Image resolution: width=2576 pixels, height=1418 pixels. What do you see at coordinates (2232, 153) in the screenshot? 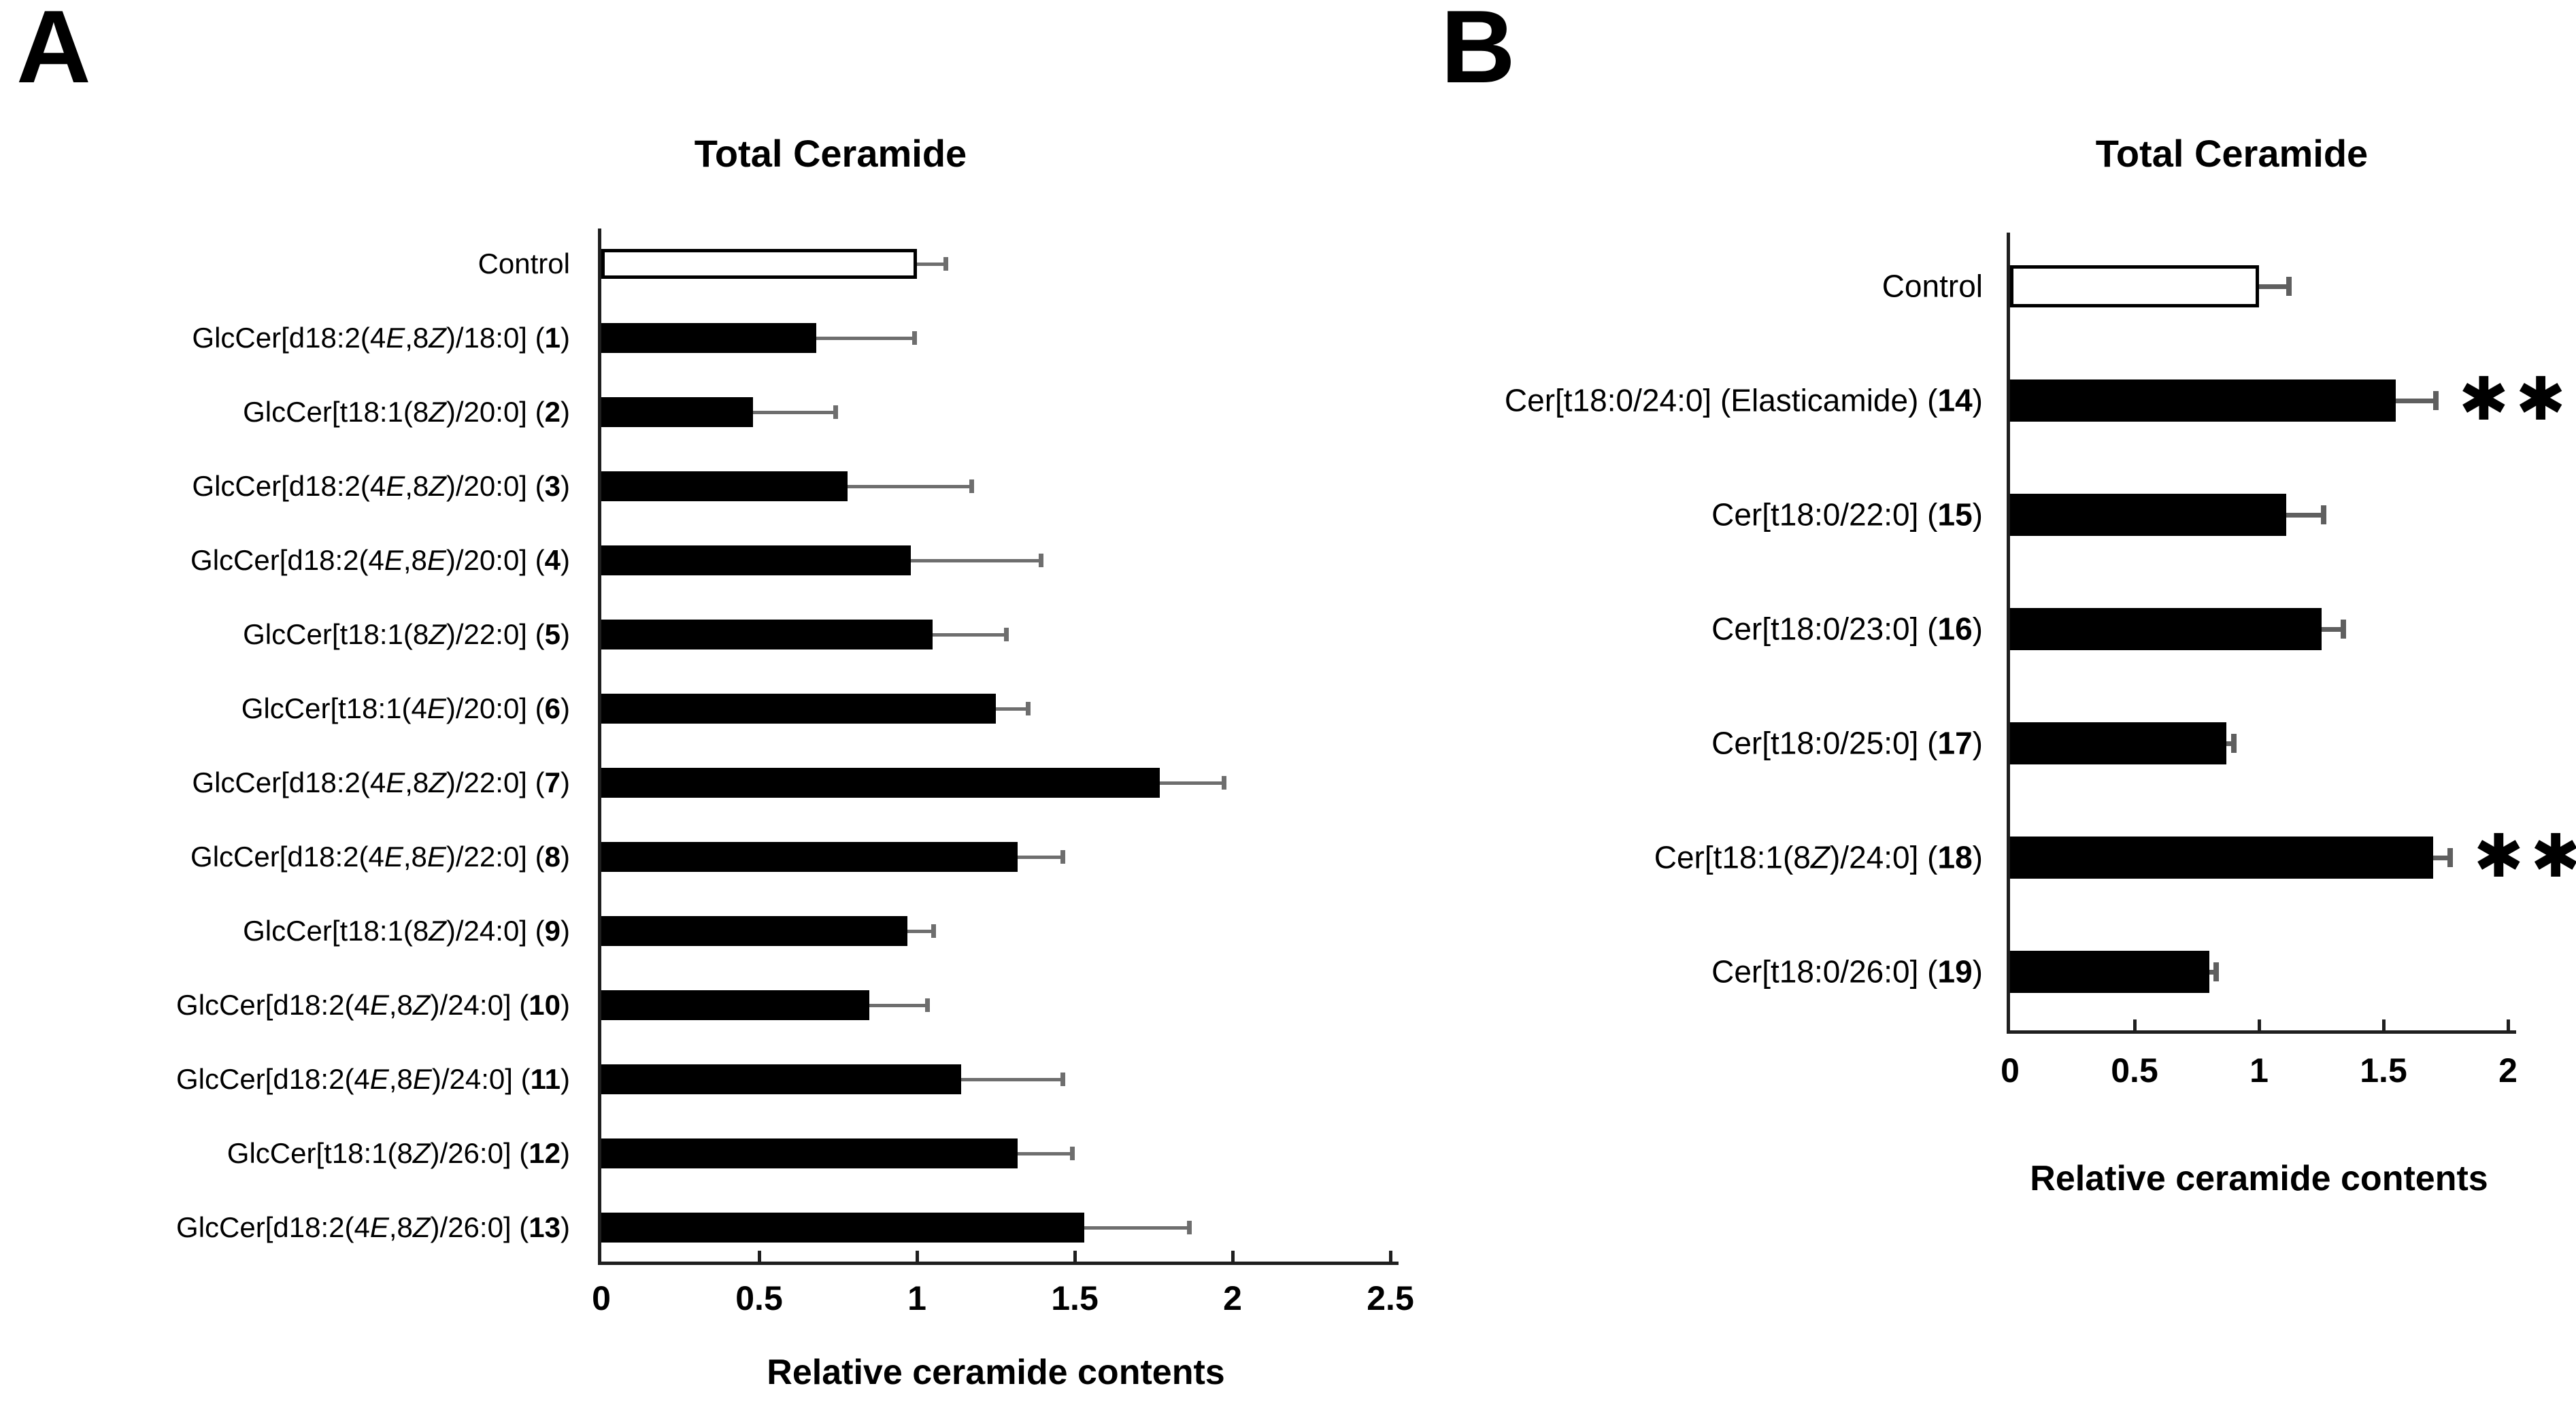
I see `chart-title-b: Total Ceramide` at bounding box center [2232, 153].